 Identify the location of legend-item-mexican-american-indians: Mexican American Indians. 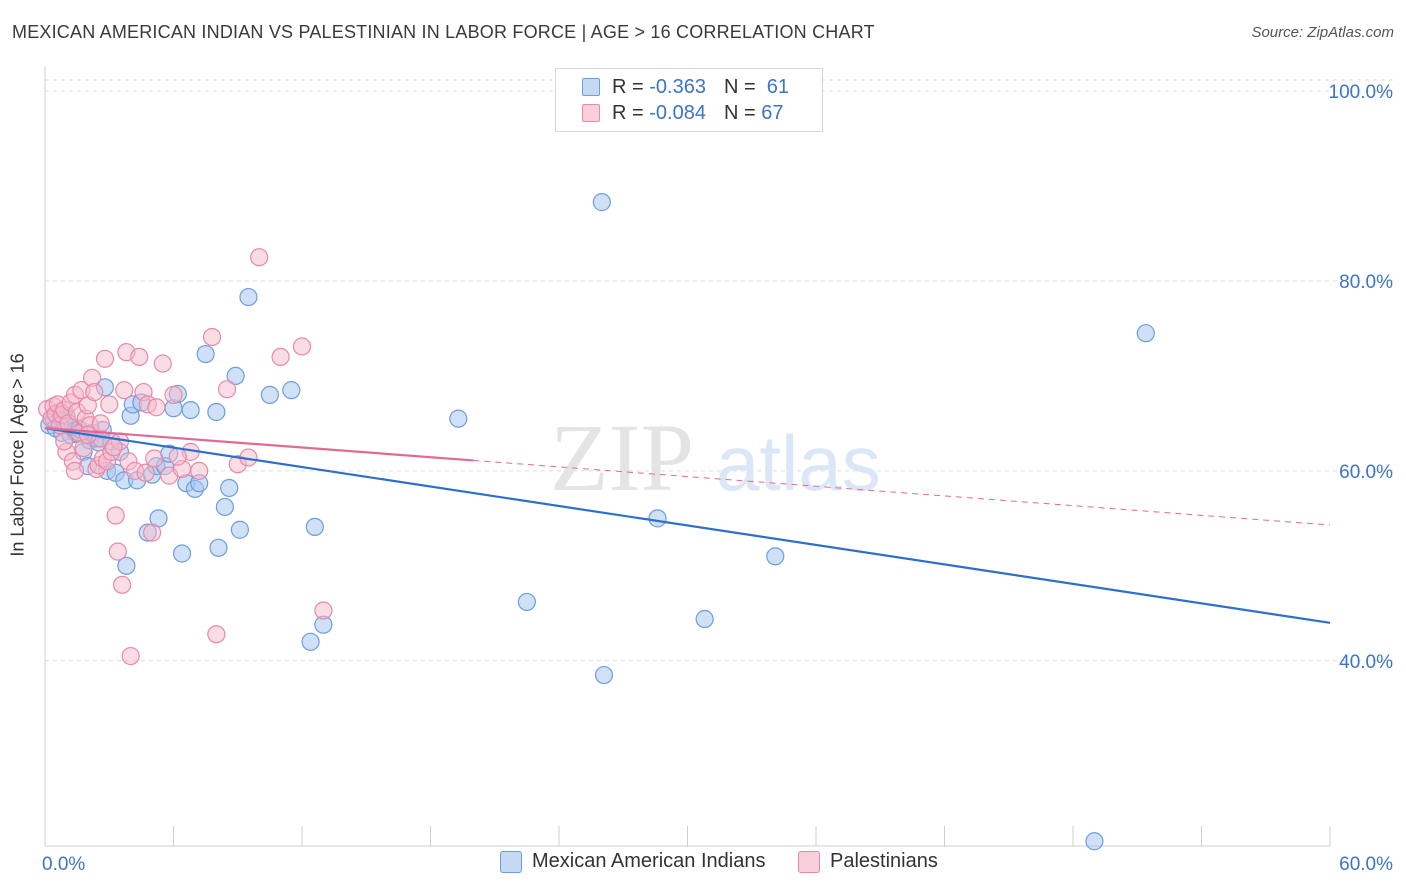
(632, 861).